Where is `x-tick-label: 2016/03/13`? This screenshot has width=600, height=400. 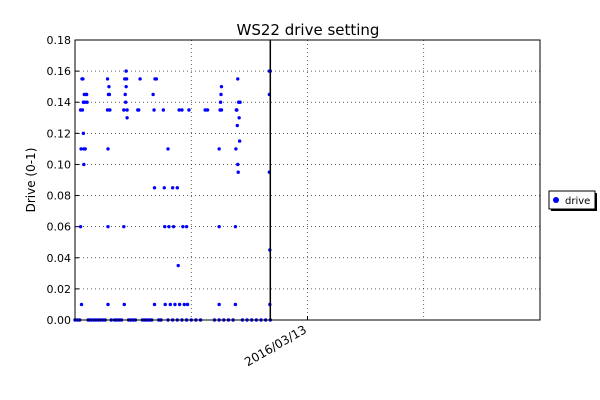 x-tick-label: 2016/03/13 is located at coordinates (275, 345).